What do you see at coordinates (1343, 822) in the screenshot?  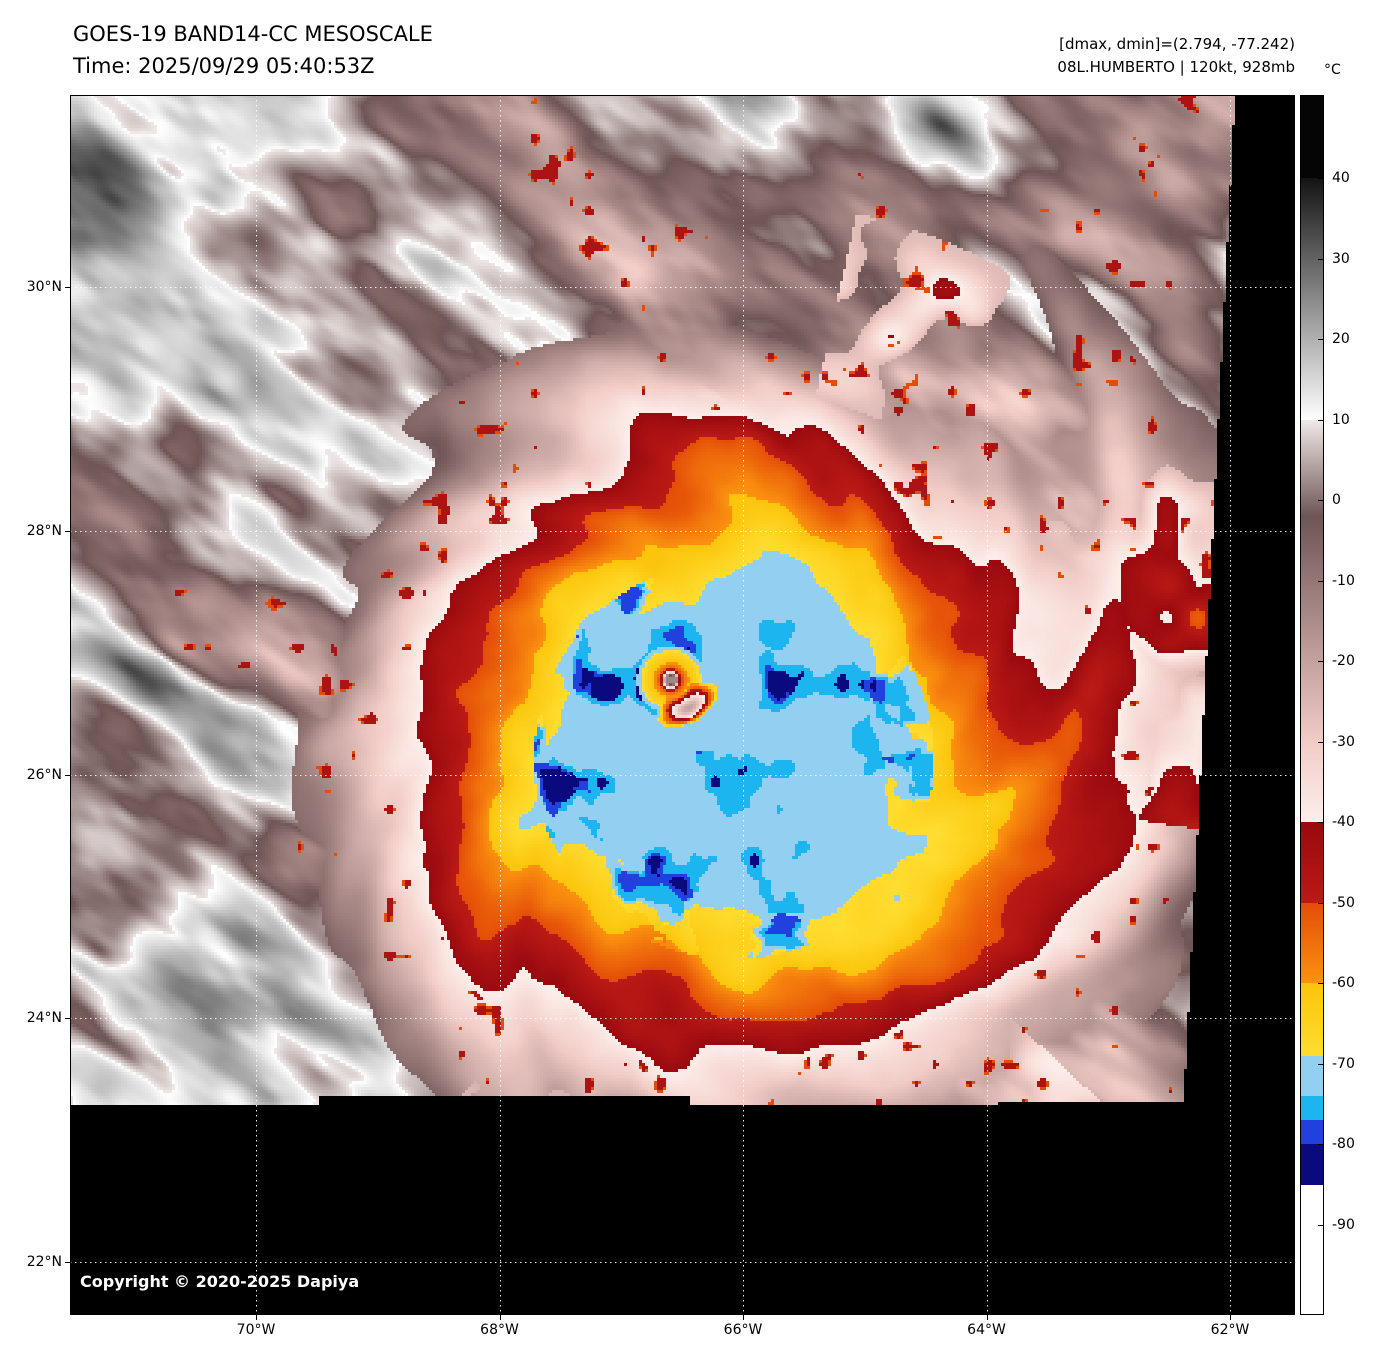 I see `colorbar-tick-label: -40` at bounding box center [1343, 822].